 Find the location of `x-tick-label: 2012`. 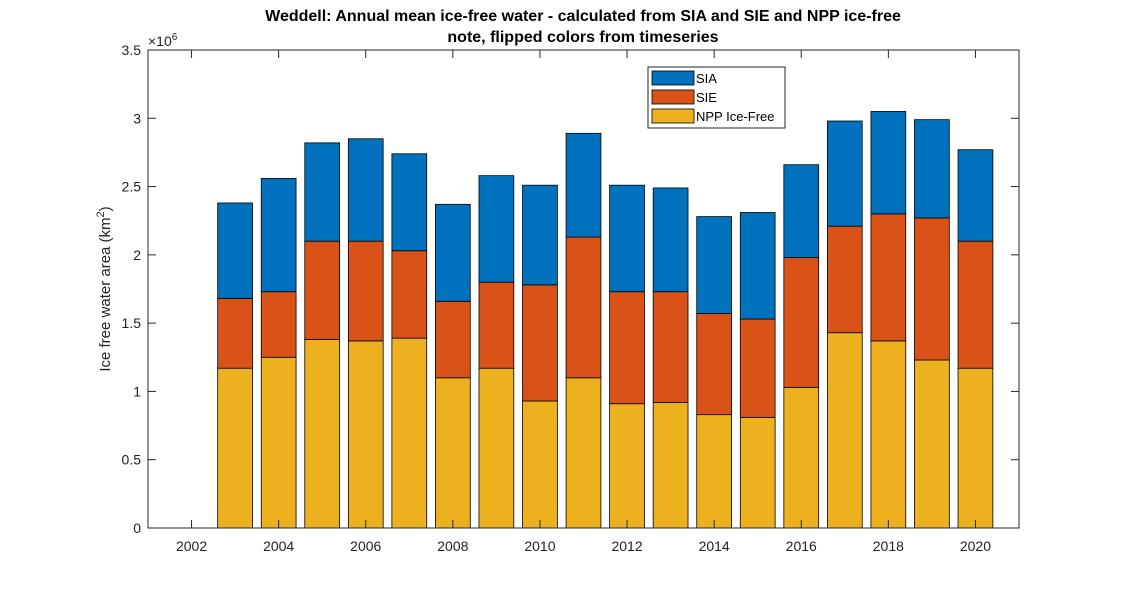

x-tick-label: 2012 is located at coordinates (626, 546).